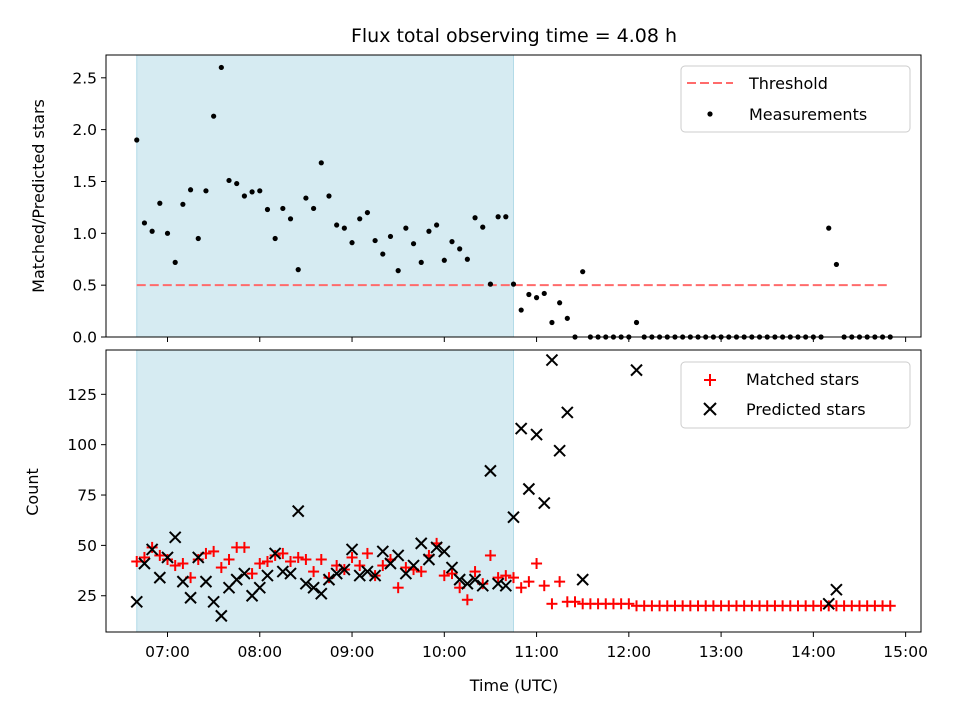 This screenshot has height=720, width=960. Describe the element at coordinates (259, 652) in the screenshot. I see `x-tick-label: 08:00` at that location.